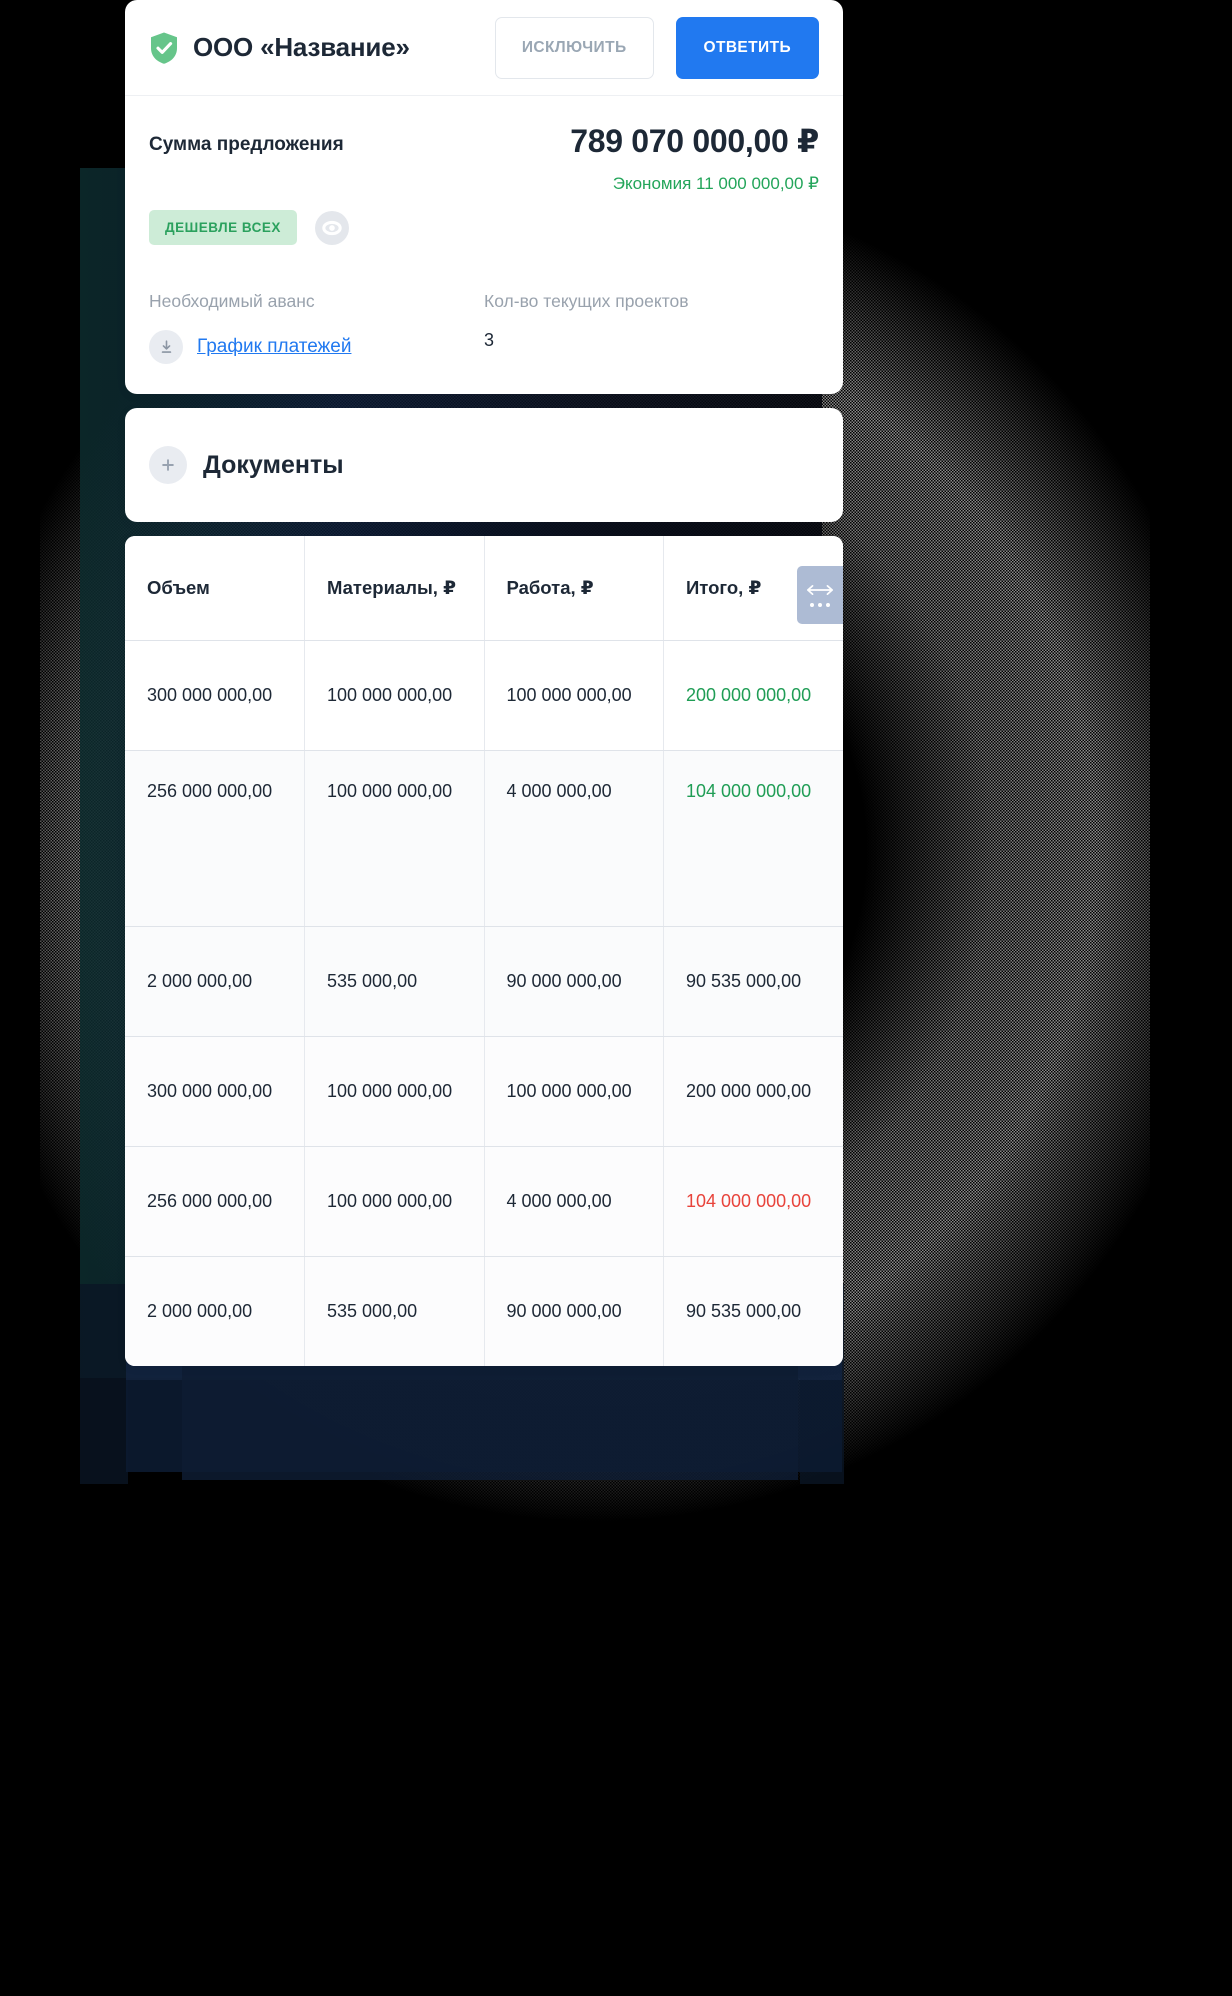 This screenshot has height=1996, width=1232. What do you see at coordinates (489, 340) in the screenshot?
I see `projects-value: 3` at bounding box center [489, 340].